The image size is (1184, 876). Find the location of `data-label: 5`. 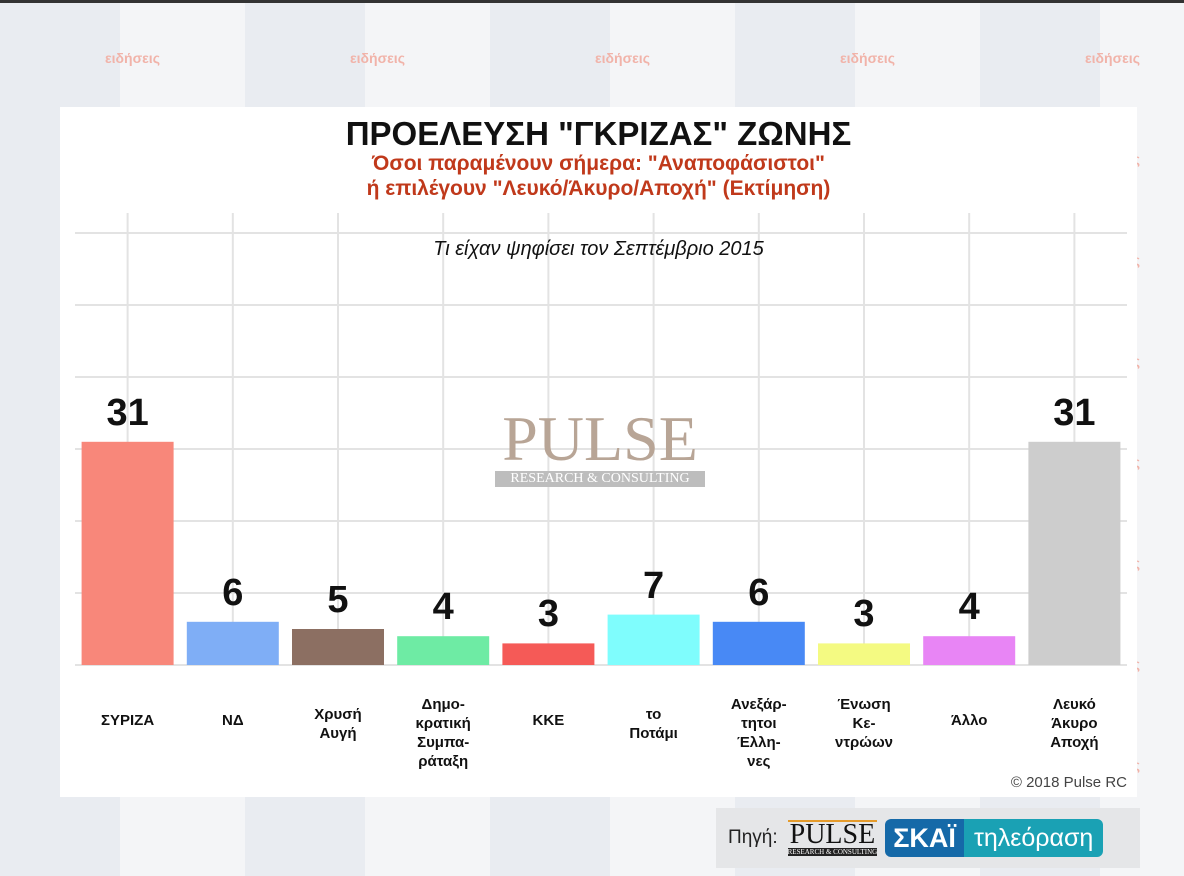

data-label: 5 is located at coordinates (338, 600).